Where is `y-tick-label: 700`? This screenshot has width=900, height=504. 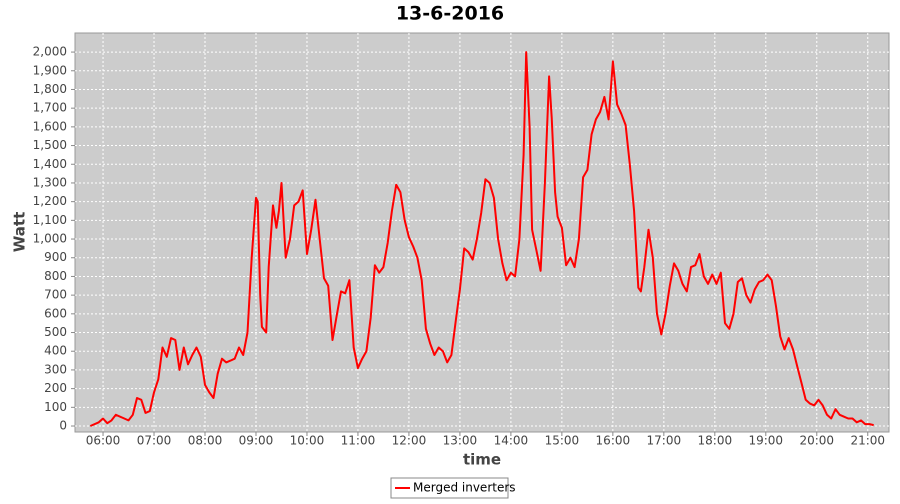 y-tick-label: 700 is located at coordinates (55, 295).